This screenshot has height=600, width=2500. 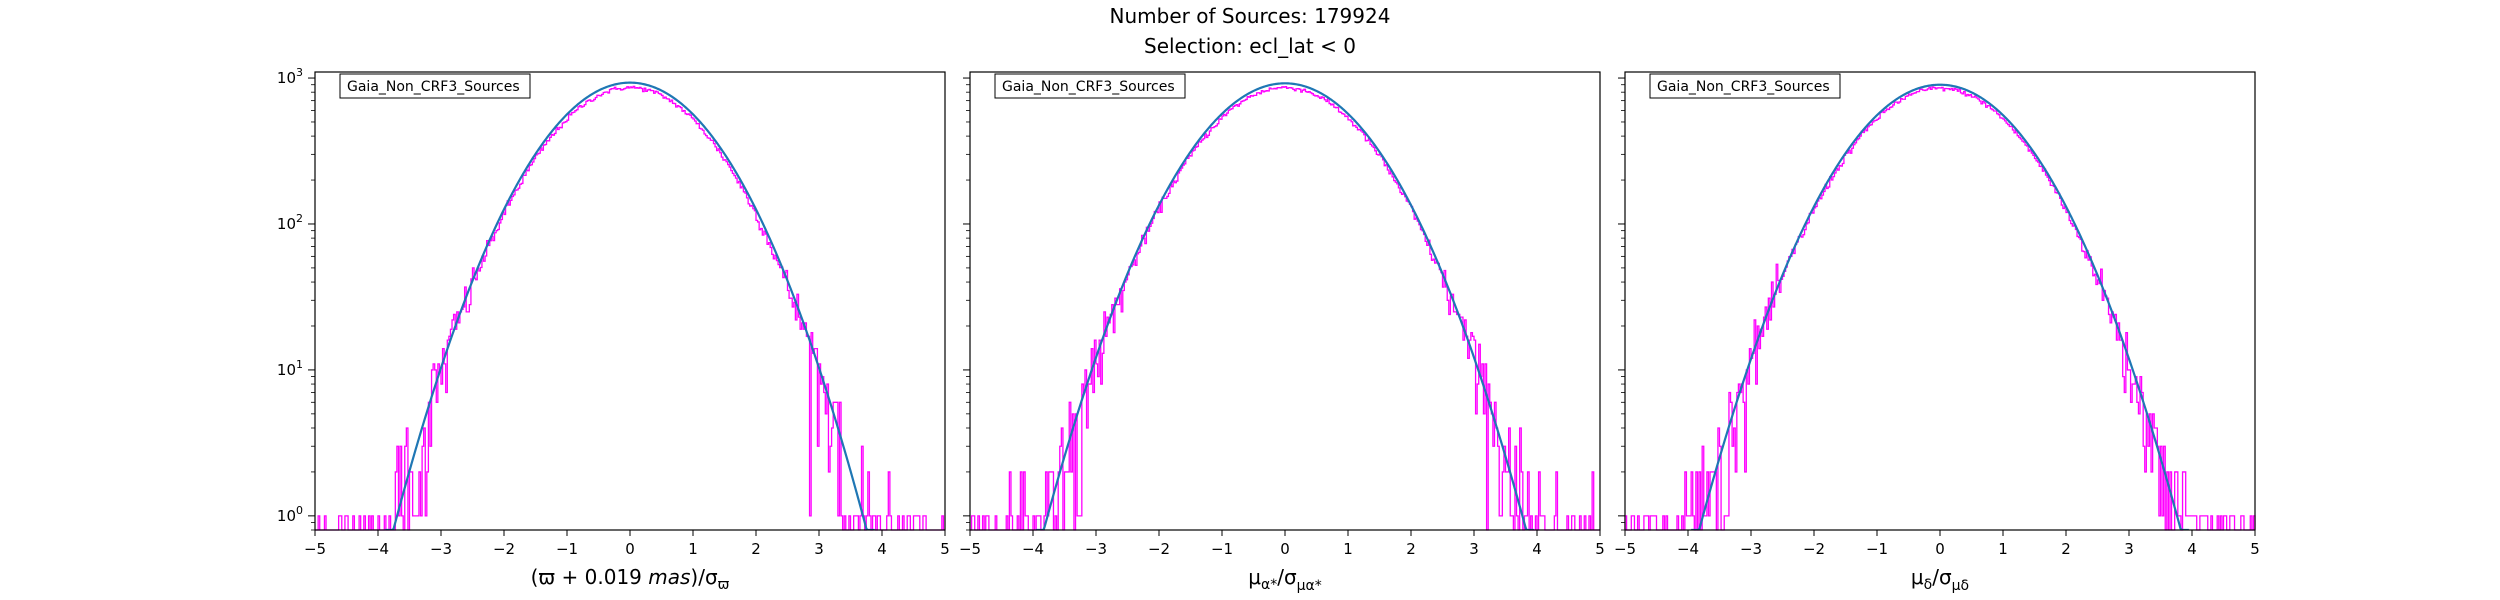 What do you see at coordinates (290, 222) in the screenshot?
I see `y-tick-label: 10²` at bounding box center [290, 222].